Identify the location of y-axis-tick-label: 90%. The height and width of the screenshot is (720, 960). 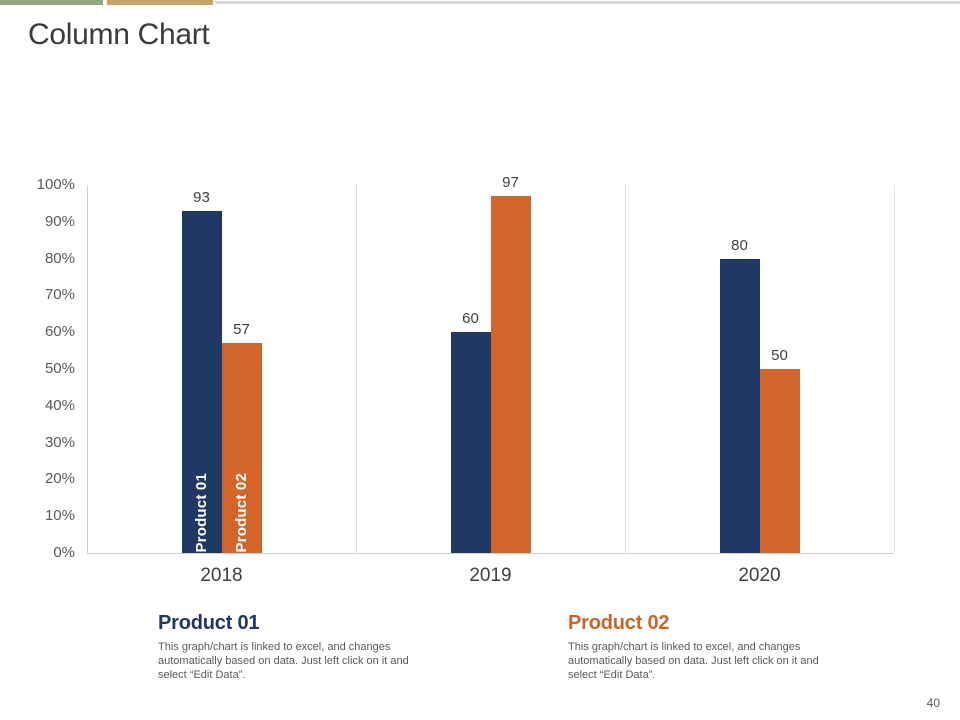
(59, 221).